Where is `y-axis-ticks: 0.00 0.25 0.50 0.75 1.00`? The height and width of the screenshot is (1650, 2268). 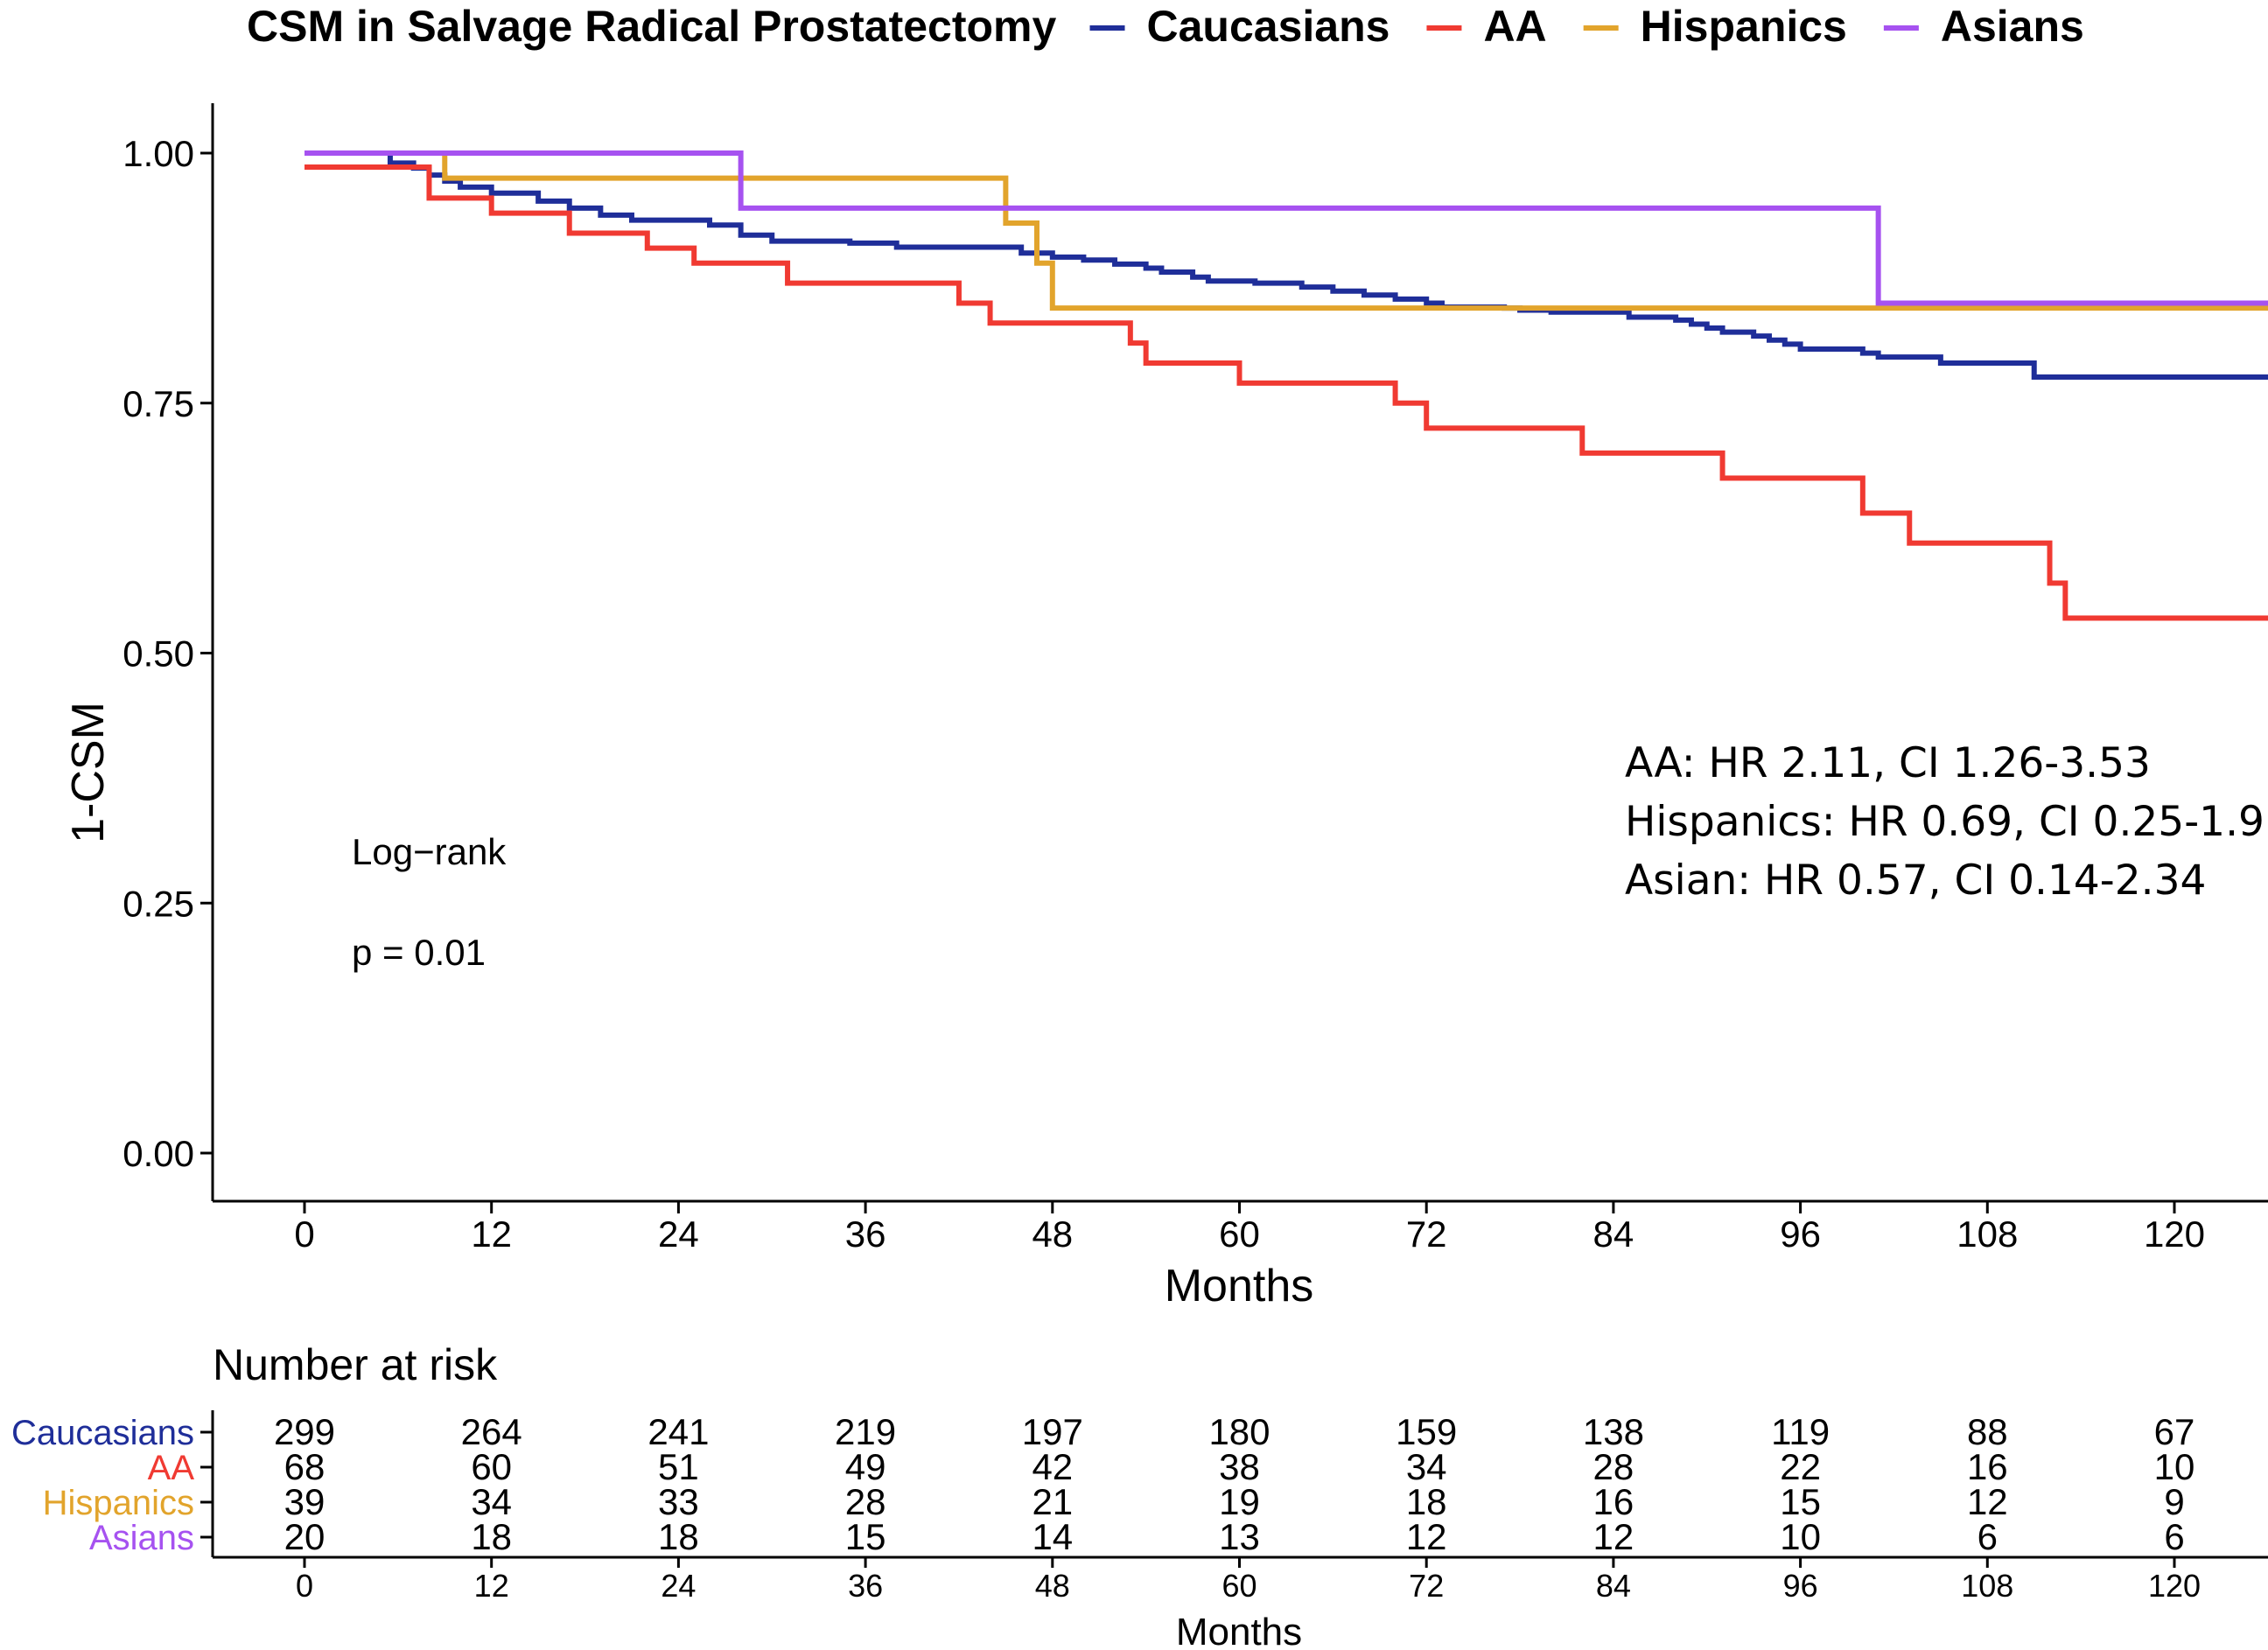 y-axis-ticks: 0.00 0.25 0.50 0.75 1.00 is located at coordinates (167, 654).